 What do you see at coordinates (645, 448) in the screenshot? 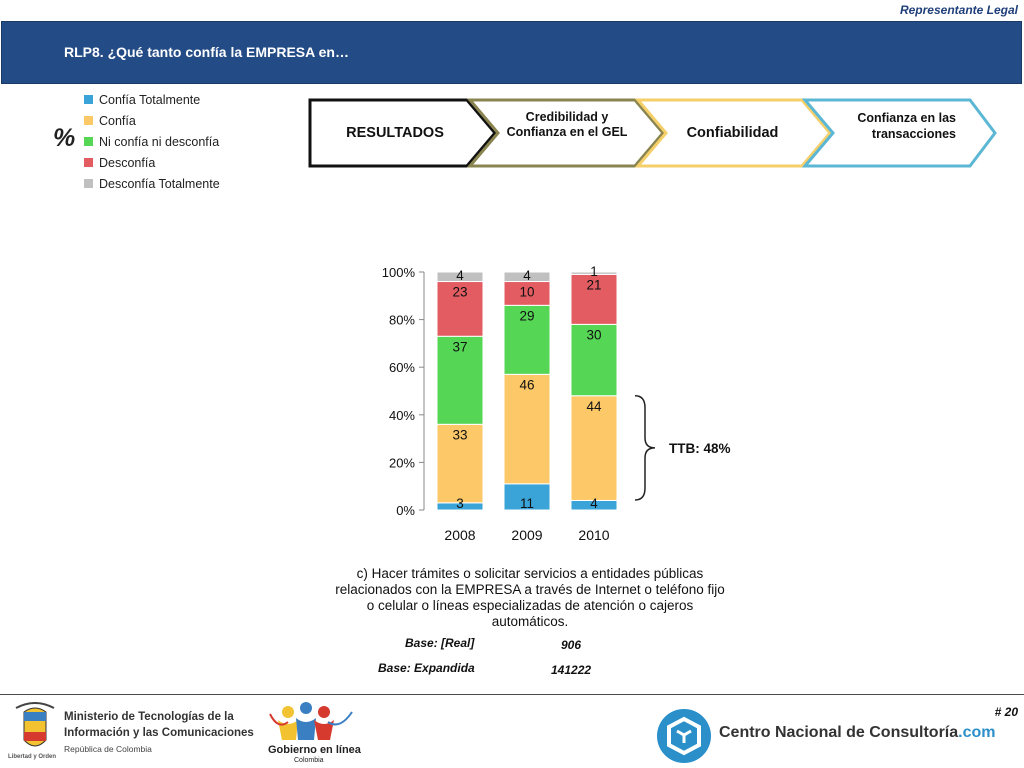
I see `ttb-bracket` at bounding box center [645, 448].